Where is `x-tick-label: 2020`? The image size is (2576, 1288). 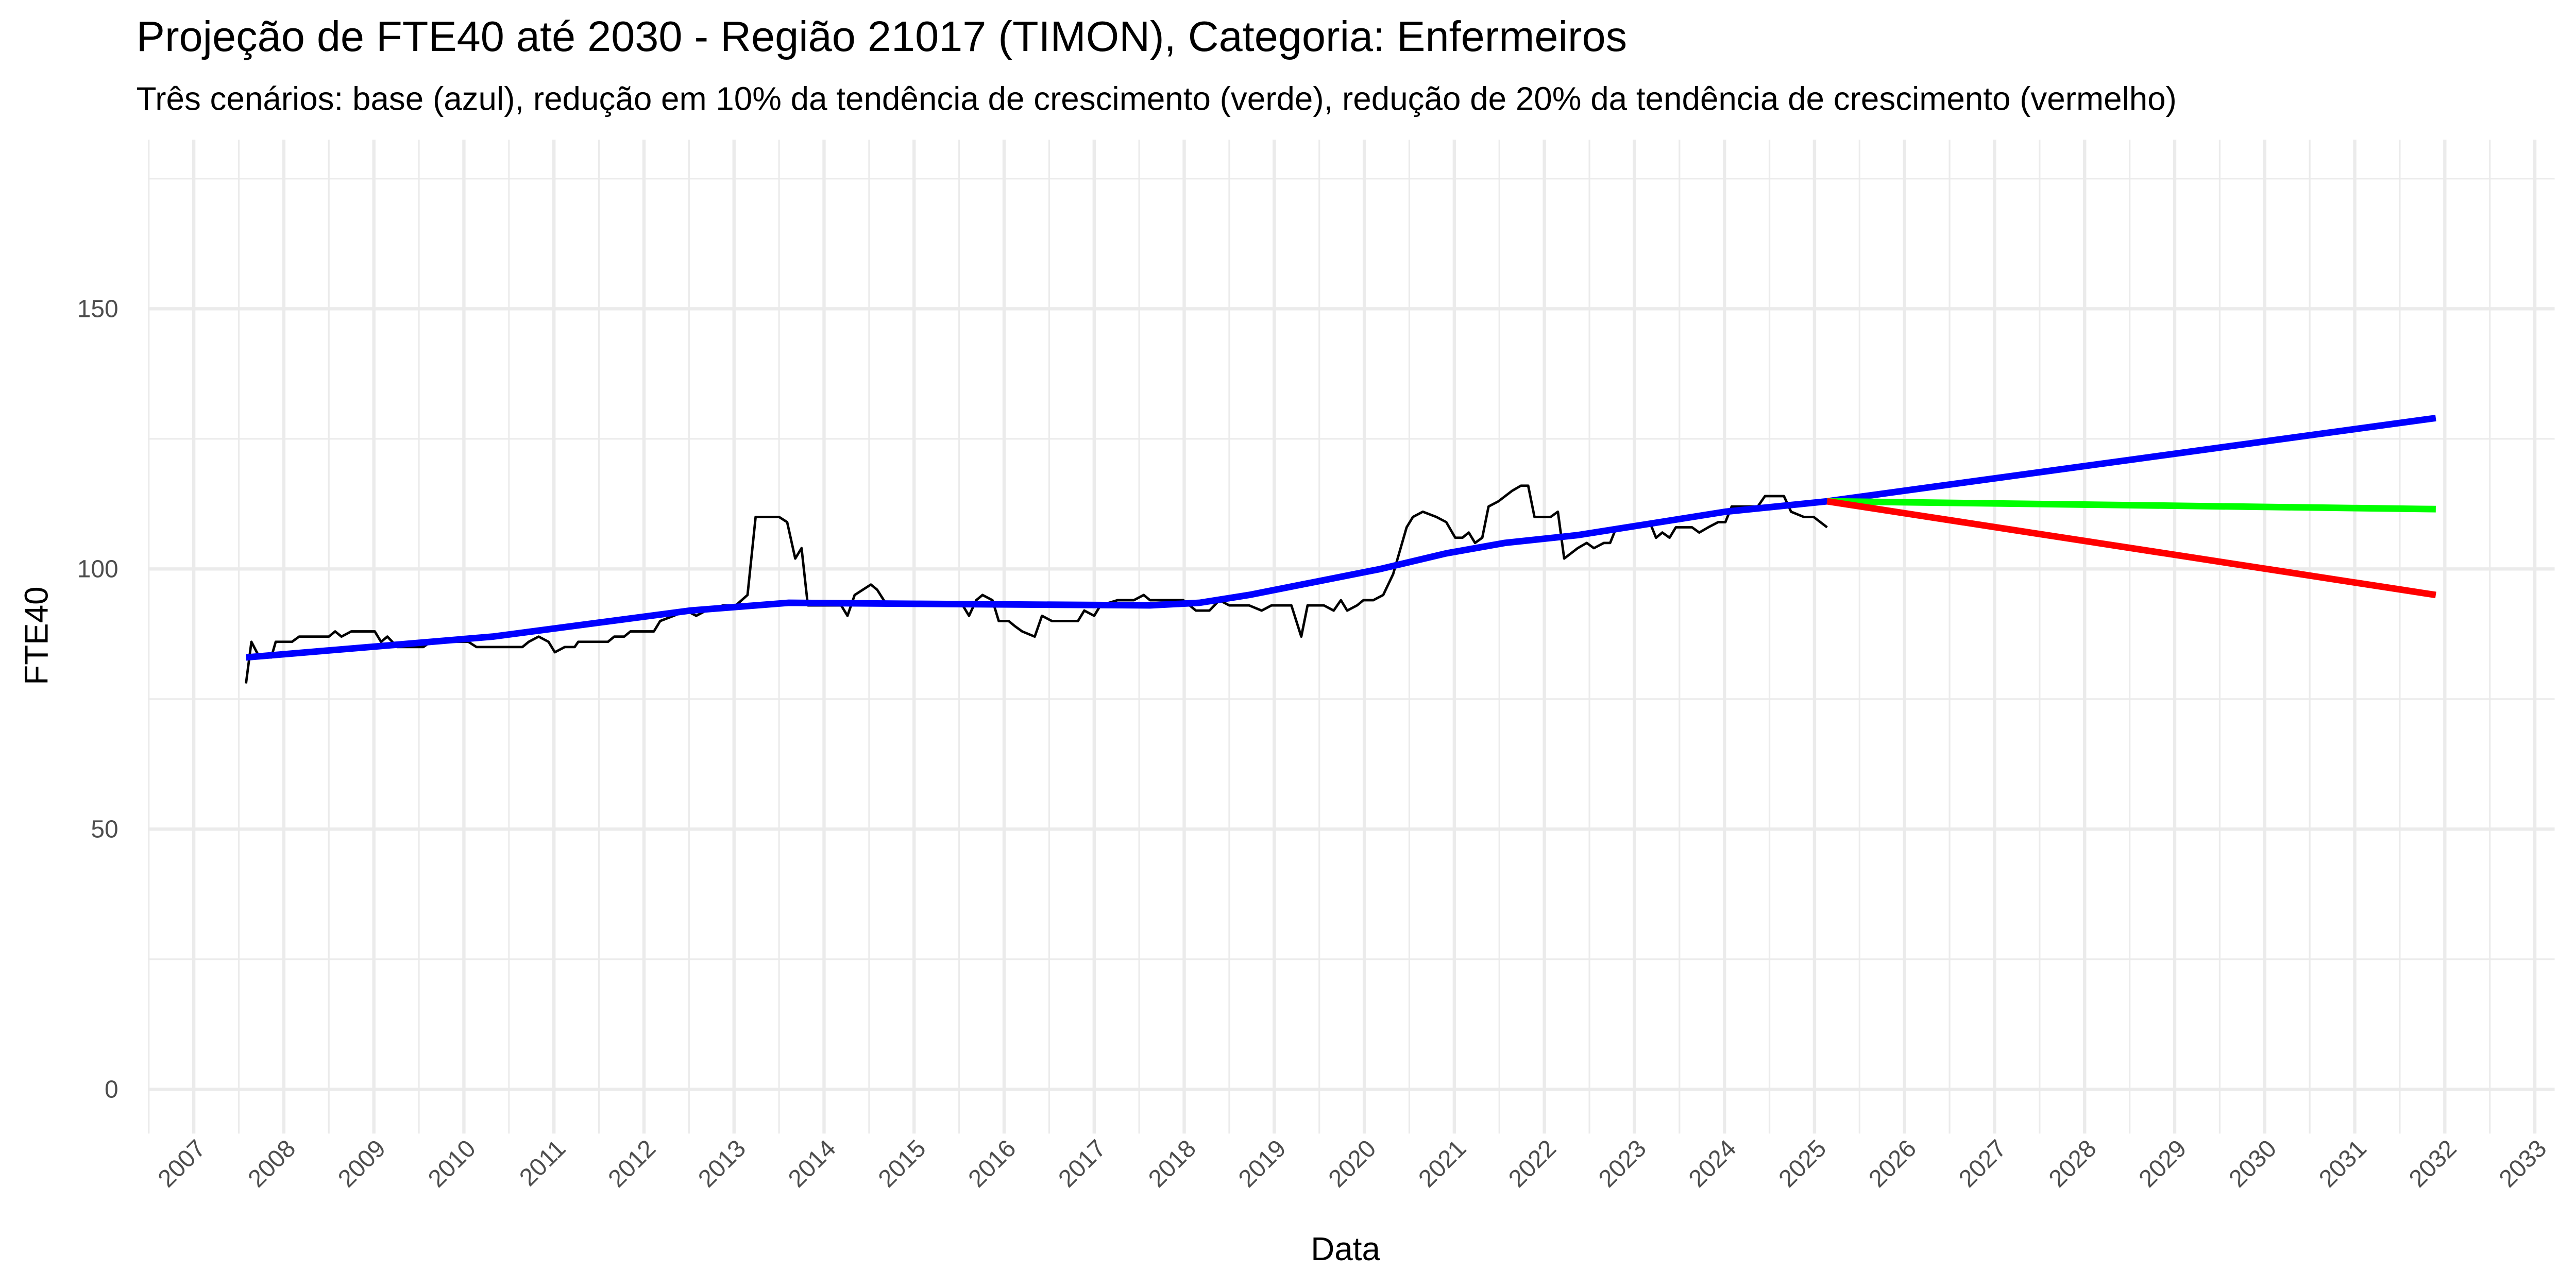 x-tick-label: 2020 is located at coordinates (1353, 1163).